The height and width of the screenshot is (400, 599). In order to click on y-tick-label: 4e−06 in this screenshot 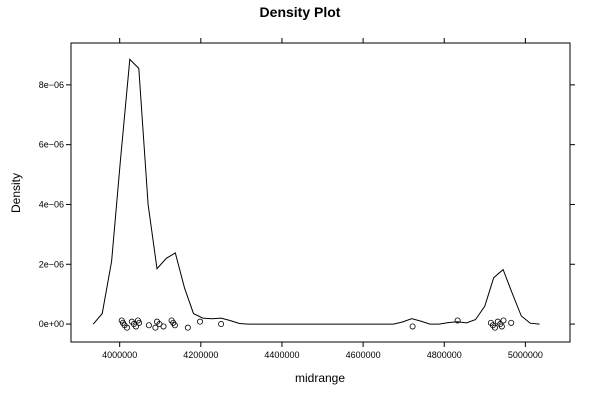, I will do `click(51, 204)`.